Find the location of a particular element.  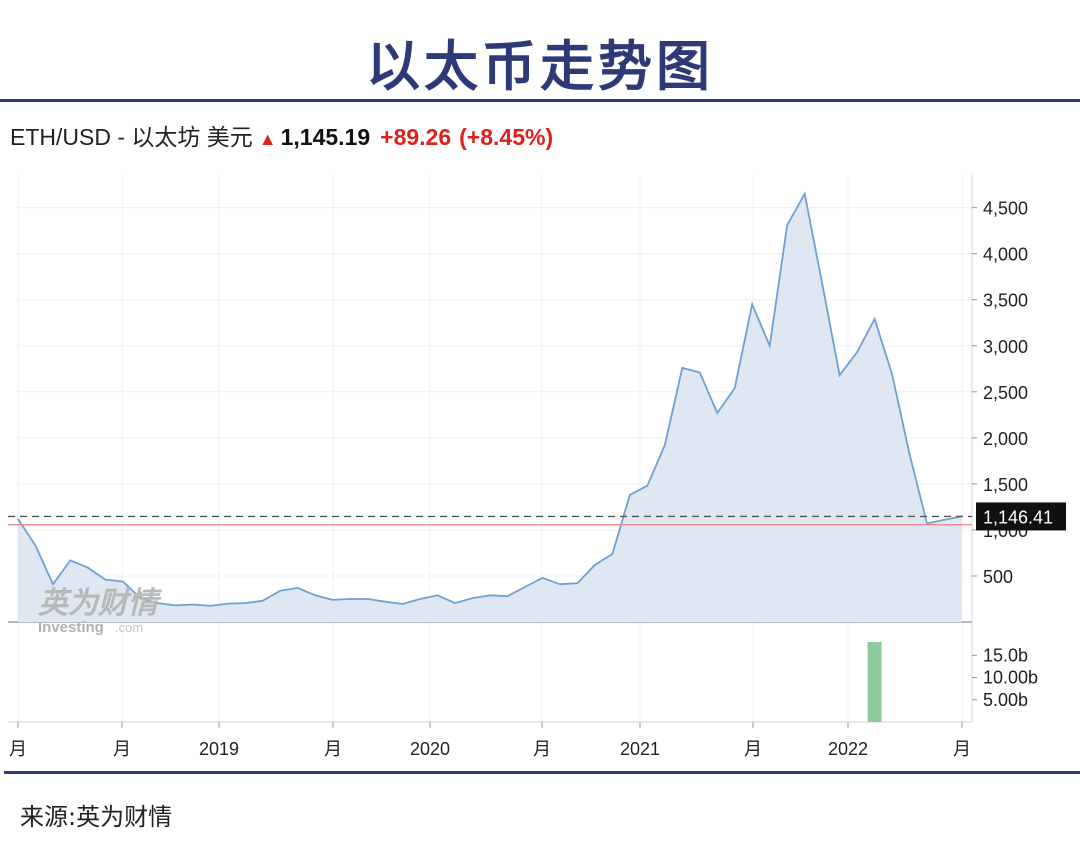

up-arrow-icon: ▲ is located at coordinates (267, 139).